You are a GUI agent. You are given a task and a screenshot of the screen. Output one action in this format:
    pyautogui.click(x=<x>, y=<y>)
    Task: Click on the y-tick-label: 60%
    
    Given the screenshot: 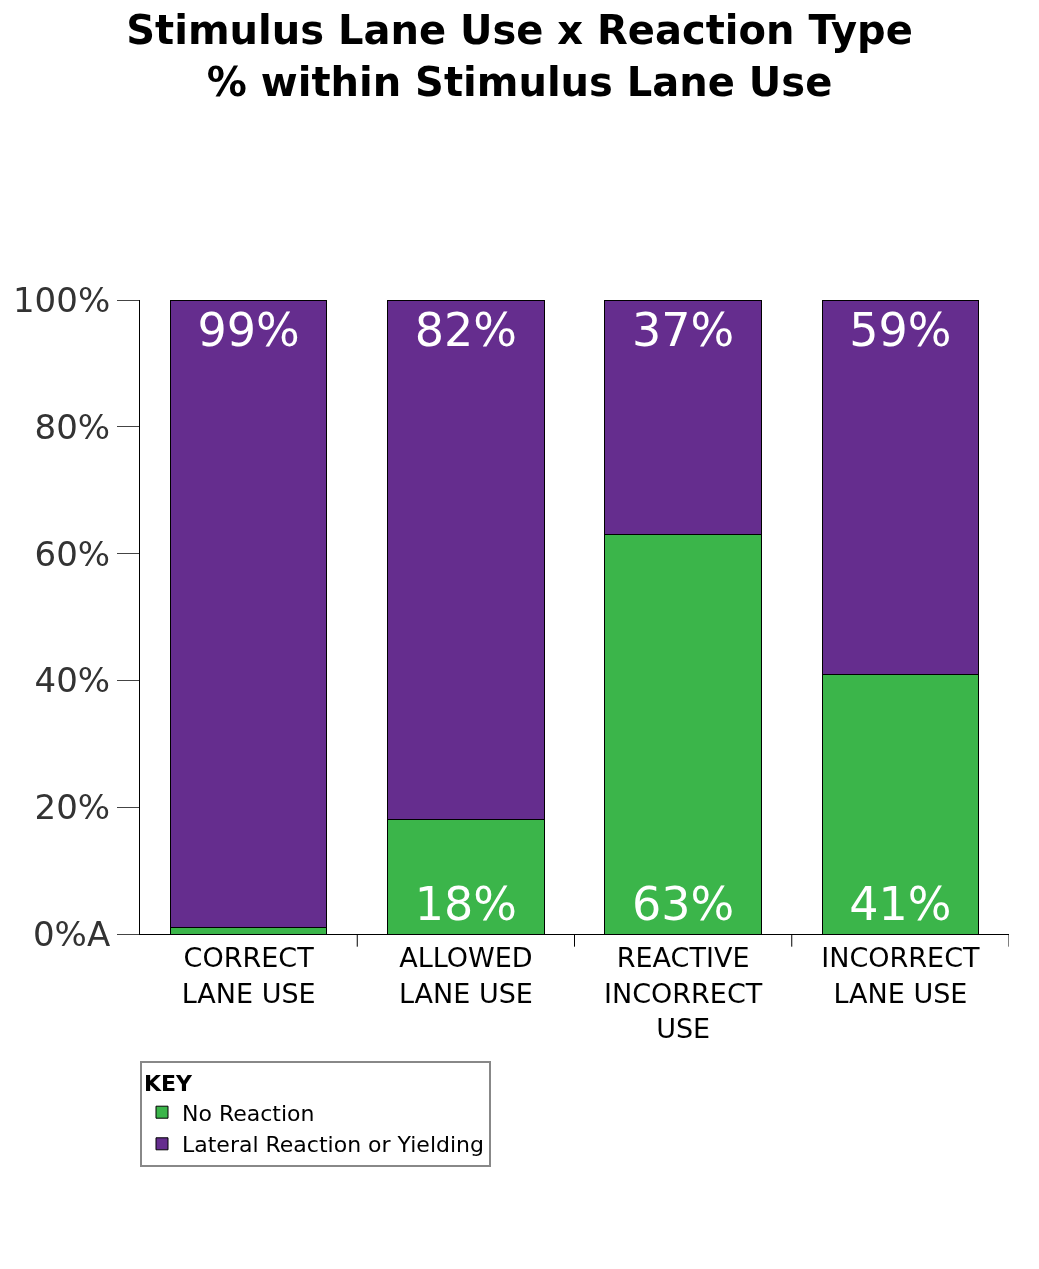 What is the action you would take?
    pyautogui.click(x=72, y=553)
    